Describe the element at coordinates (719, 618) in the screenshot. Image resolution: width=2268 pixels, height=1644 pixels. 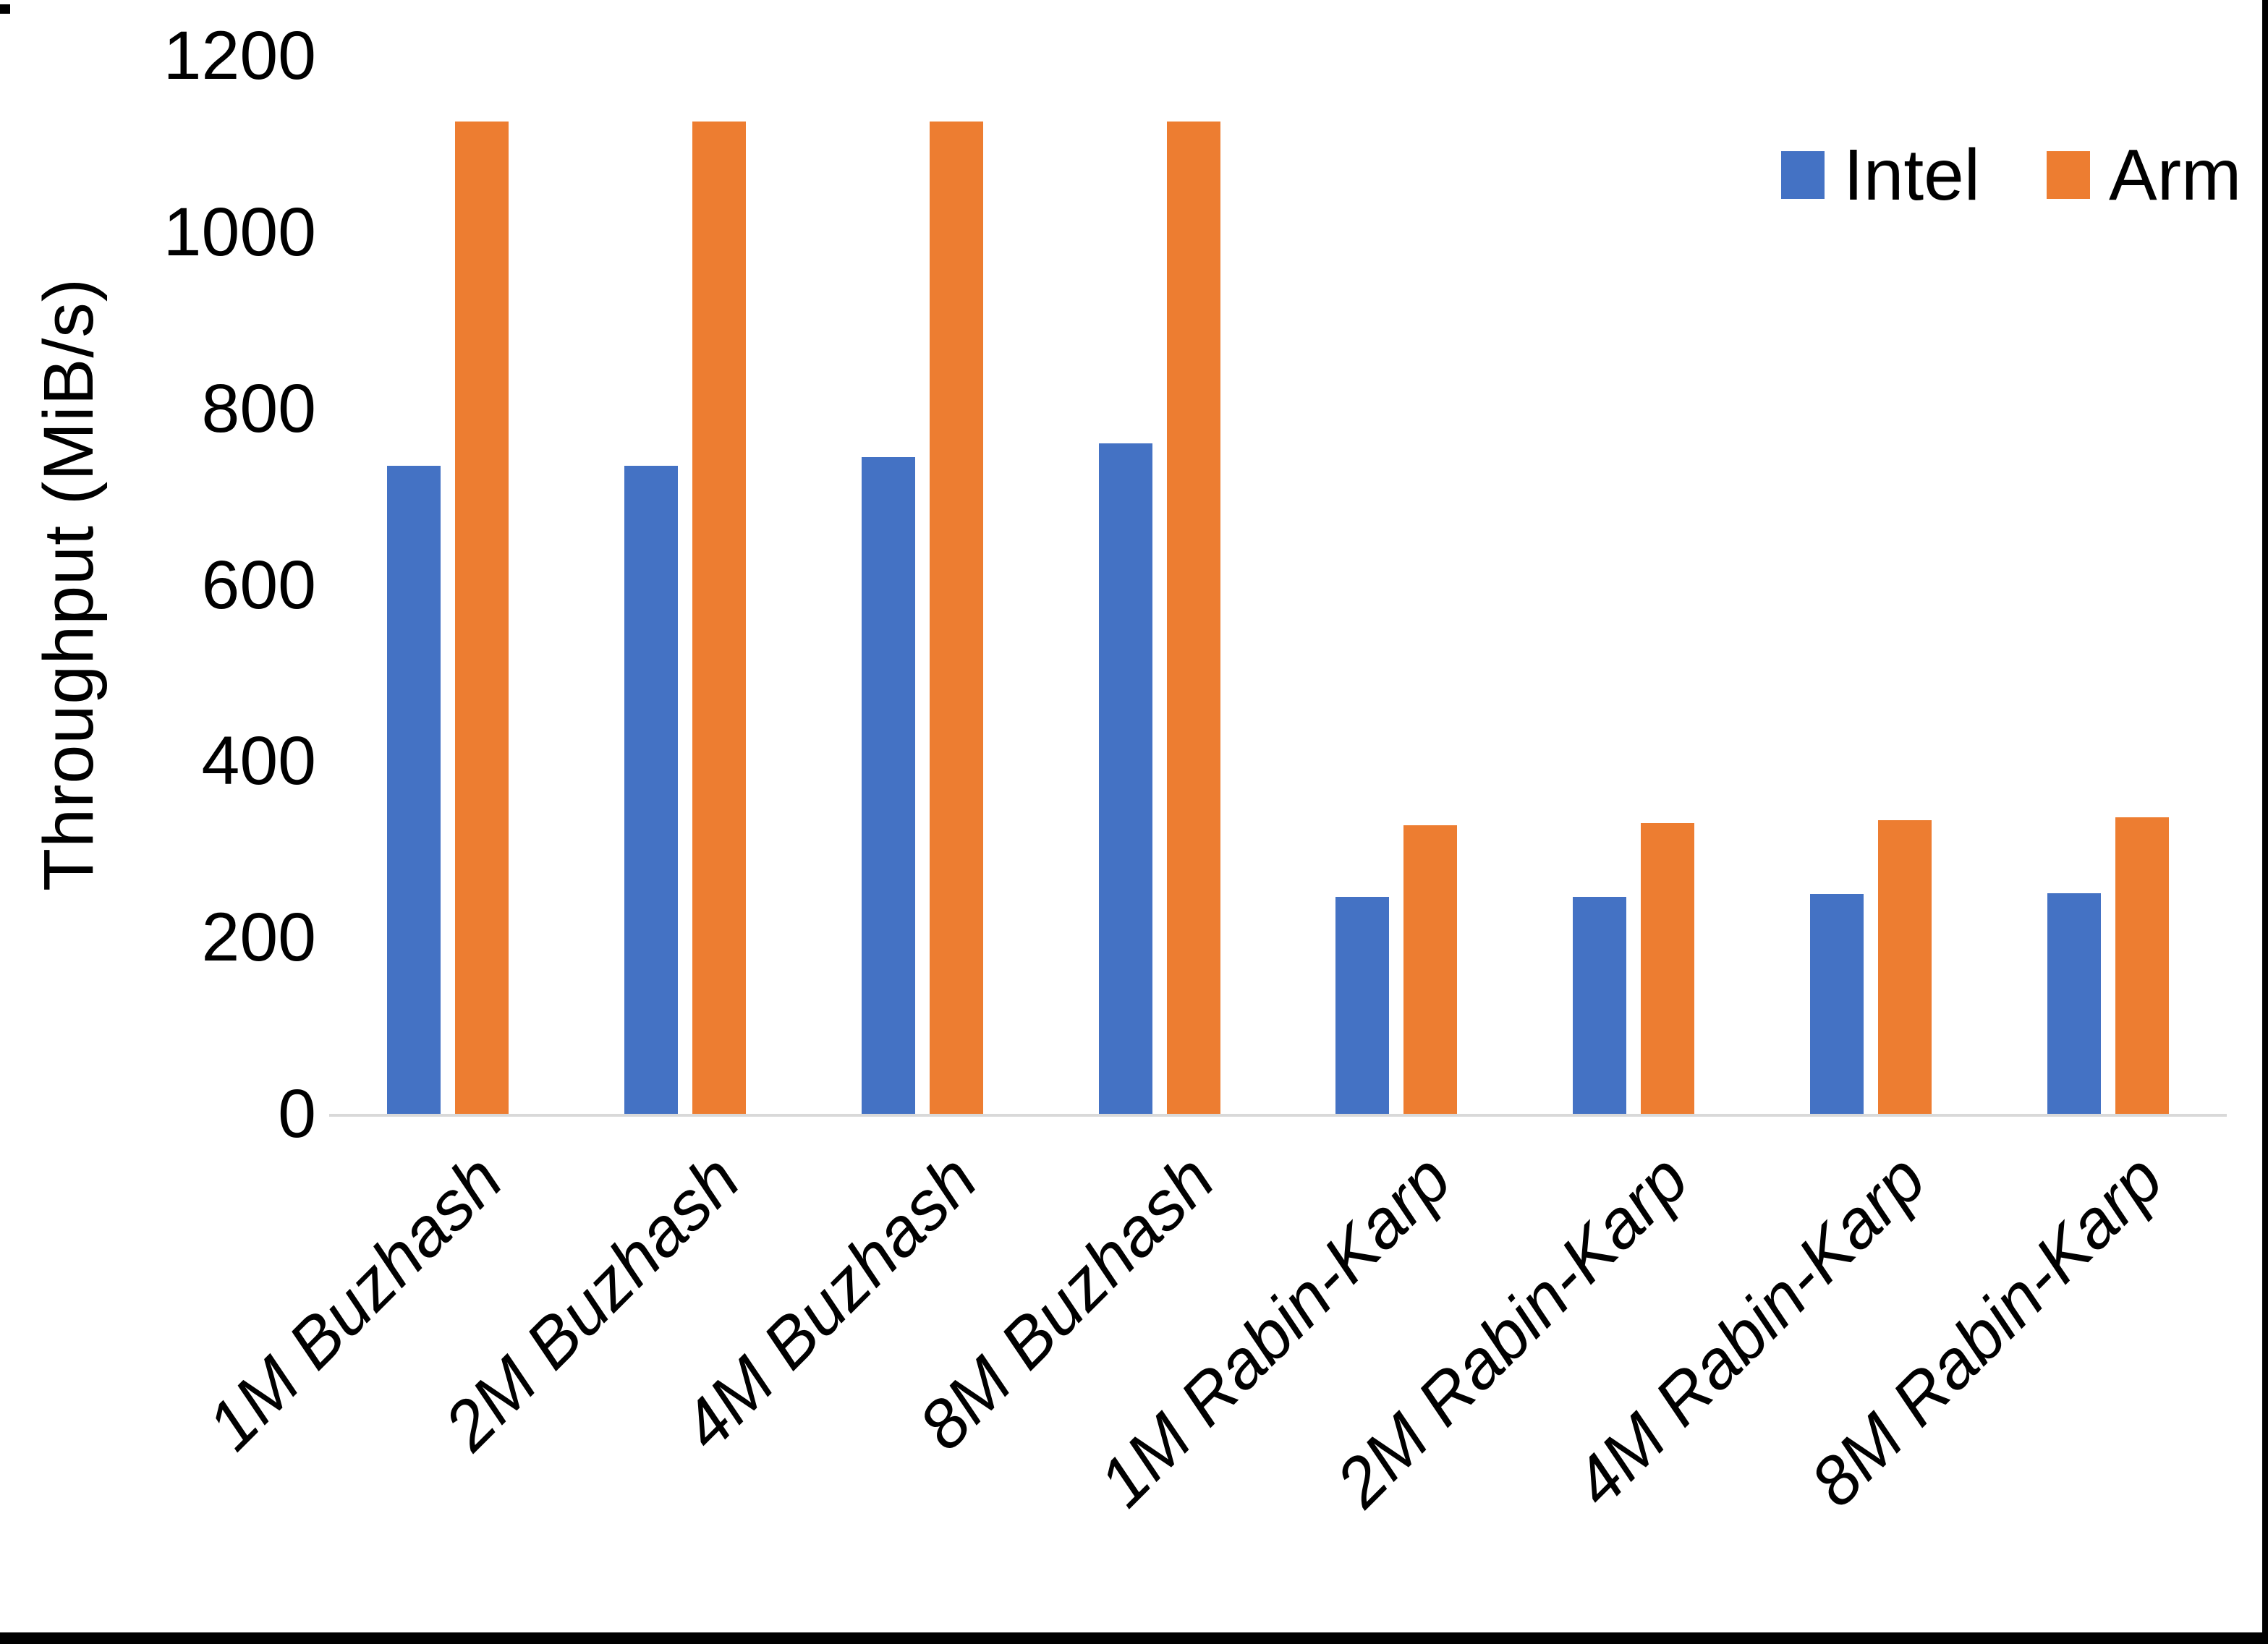
I see `bar-arm-2m-buzhash` at that location.